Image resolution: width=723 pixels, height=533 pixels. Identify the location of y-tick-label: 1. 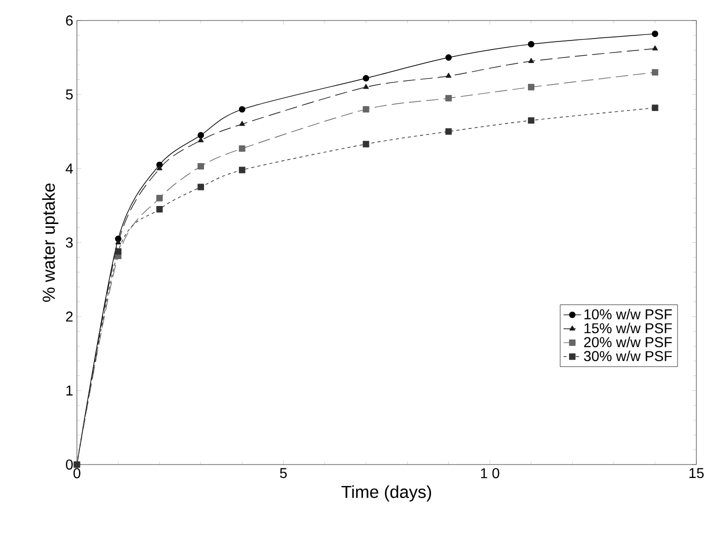
(69, 391).